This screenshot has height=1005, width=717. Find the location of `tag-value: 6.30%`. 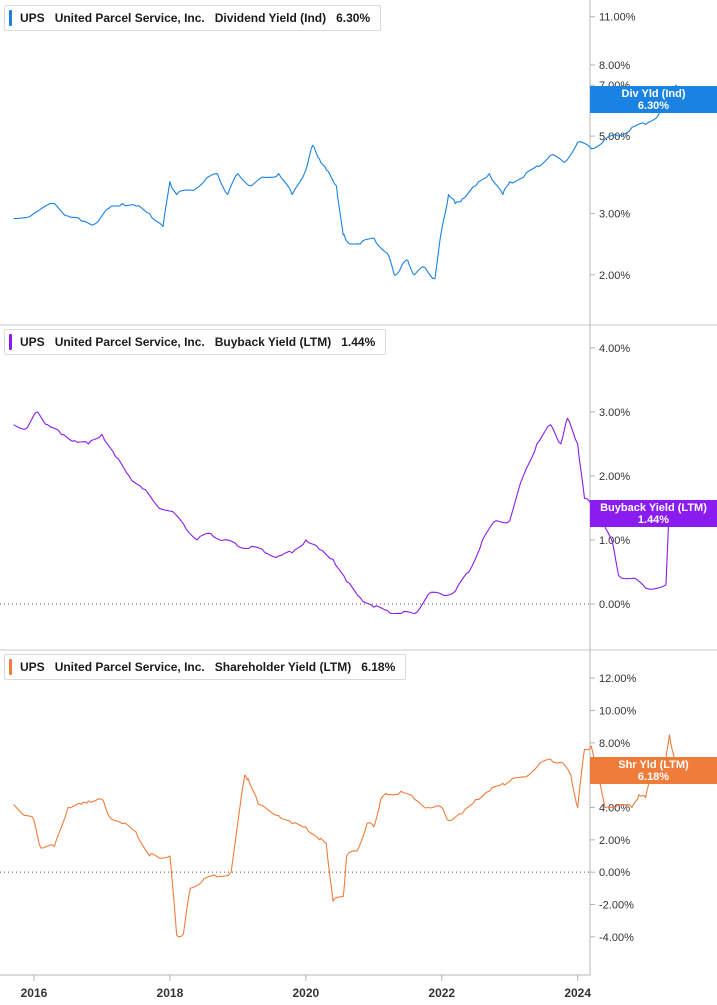

tag-value: 6.30% is located at coordinates (653, 105).